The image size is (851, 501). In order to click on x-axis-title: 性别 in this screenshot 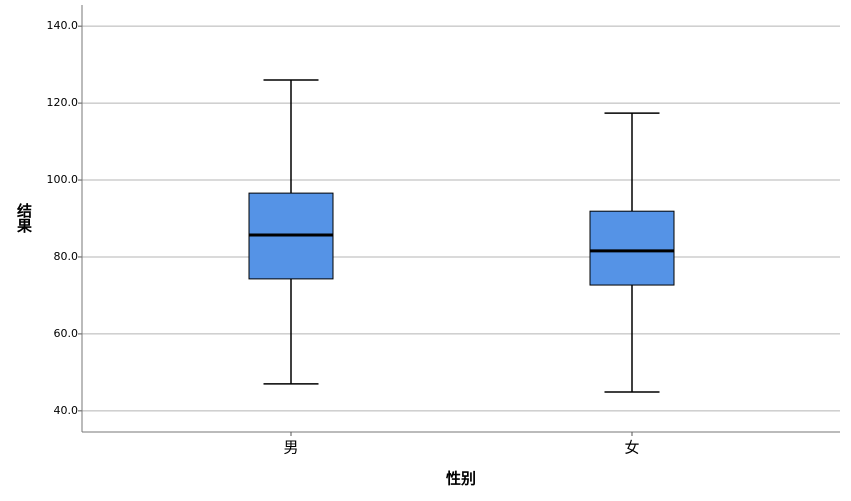, I will do `click(461, 479)`.